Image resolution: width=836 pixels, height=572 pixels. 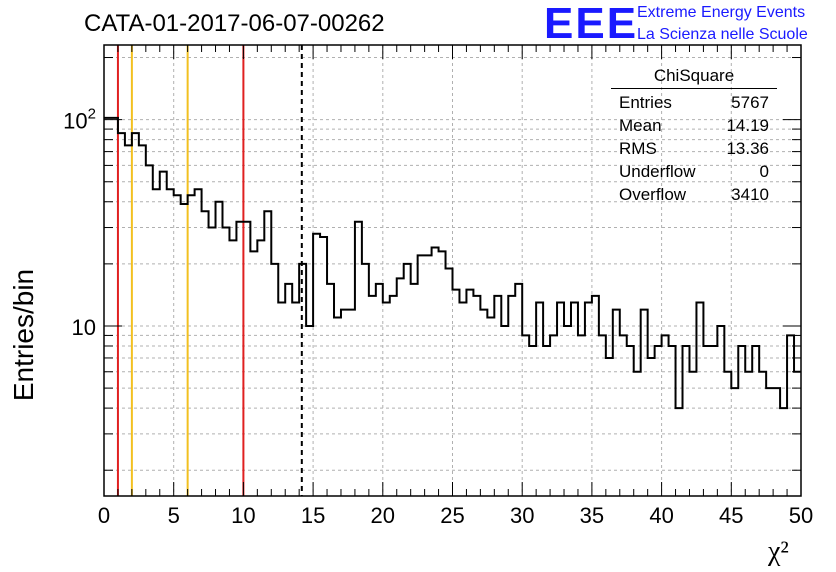 I want to click on stats-row-underflow: Underflow 0, so click(x=694, y=171).